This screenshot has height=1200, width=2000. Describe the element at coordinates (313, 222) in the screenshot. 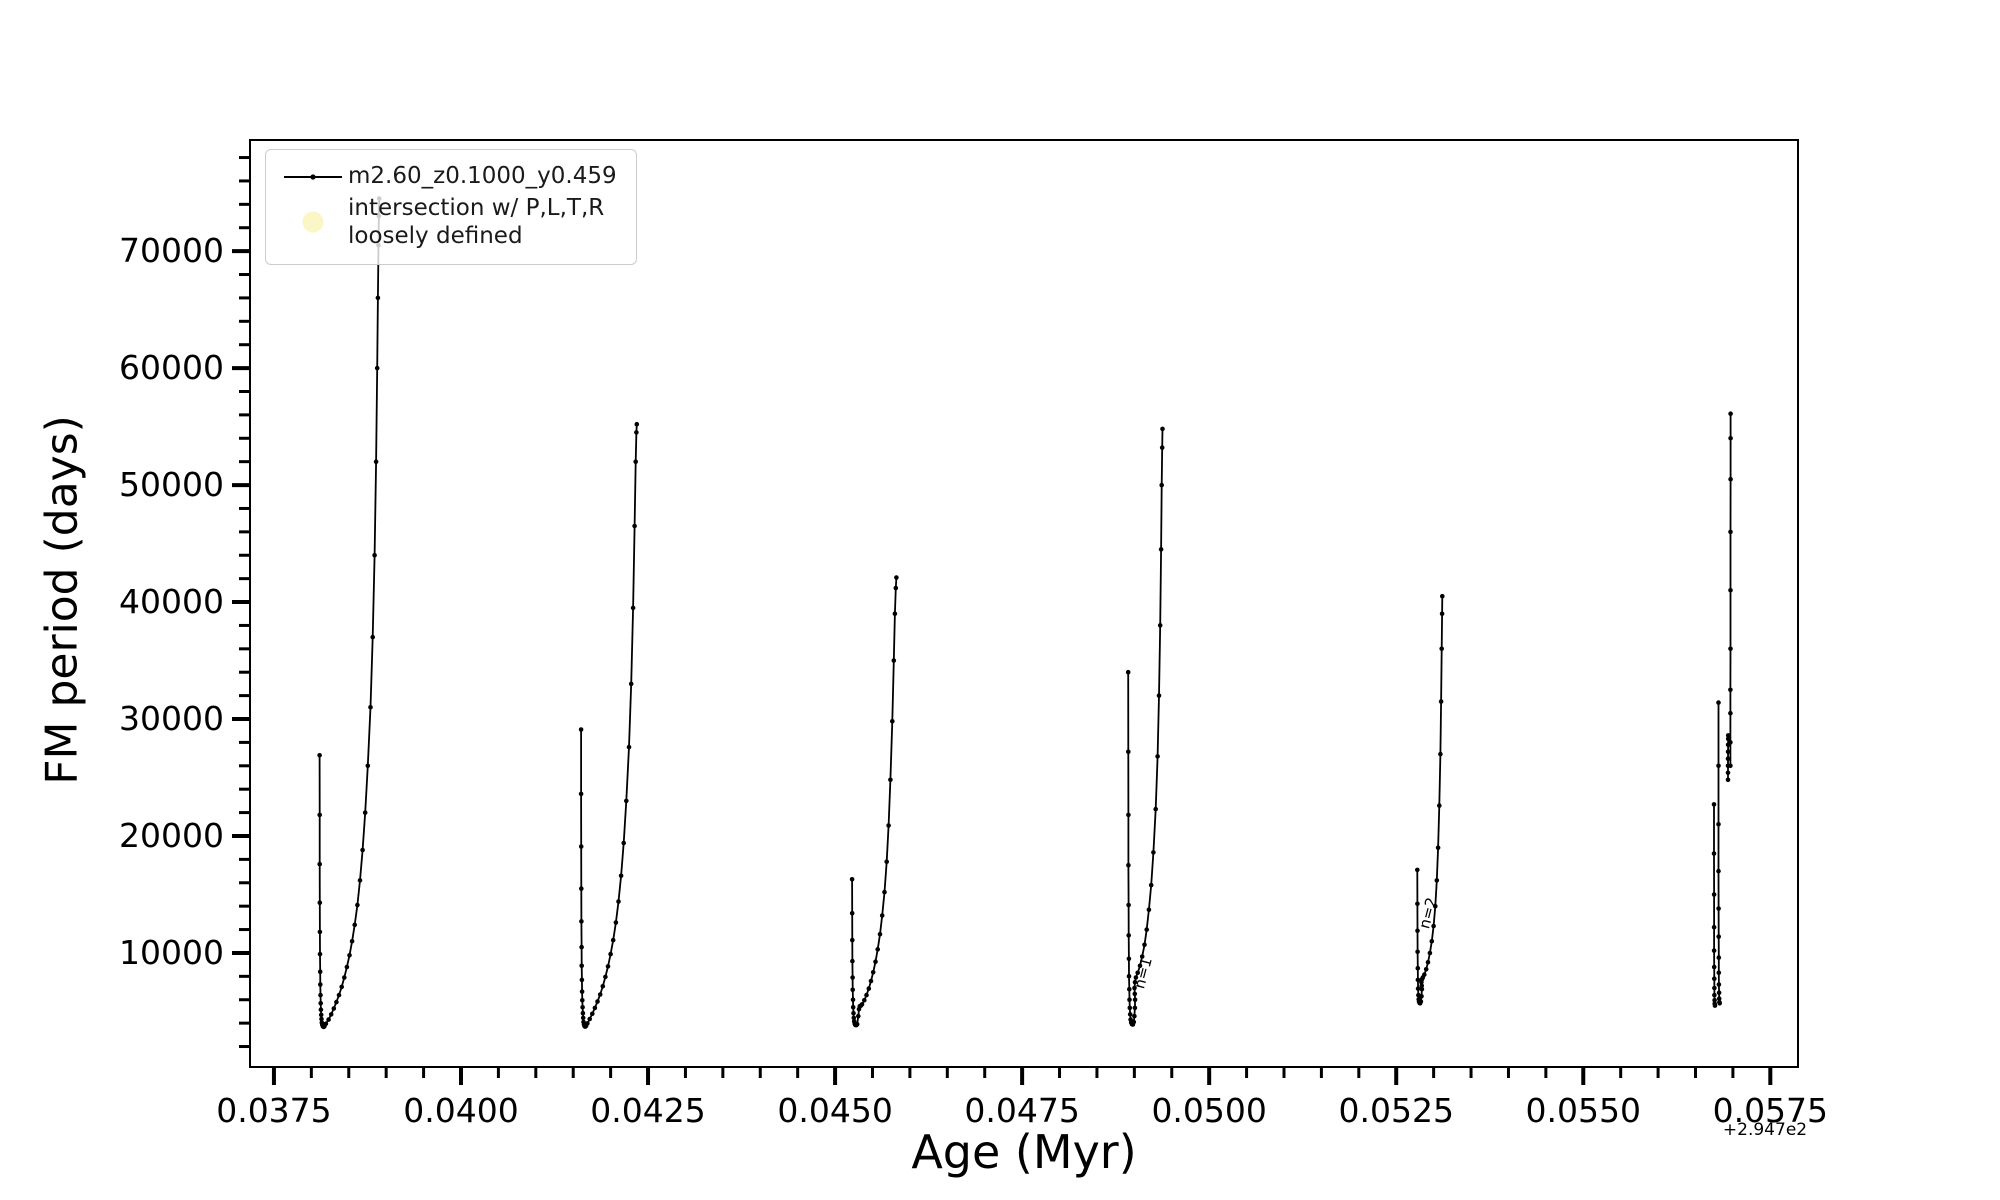

I see `legend-circle-marker-icon` at that location.